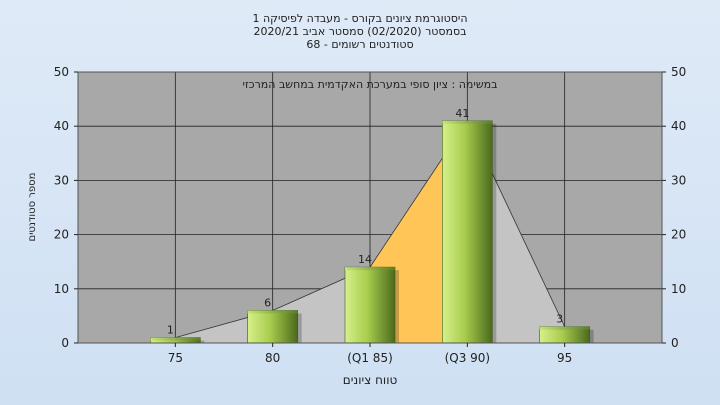 This screenshot has width=720, height=405. What do you see at coordinates (272, 358) in the screenshot?
I see `x-tick-label-1: 80` at bounding box center [272, 358].